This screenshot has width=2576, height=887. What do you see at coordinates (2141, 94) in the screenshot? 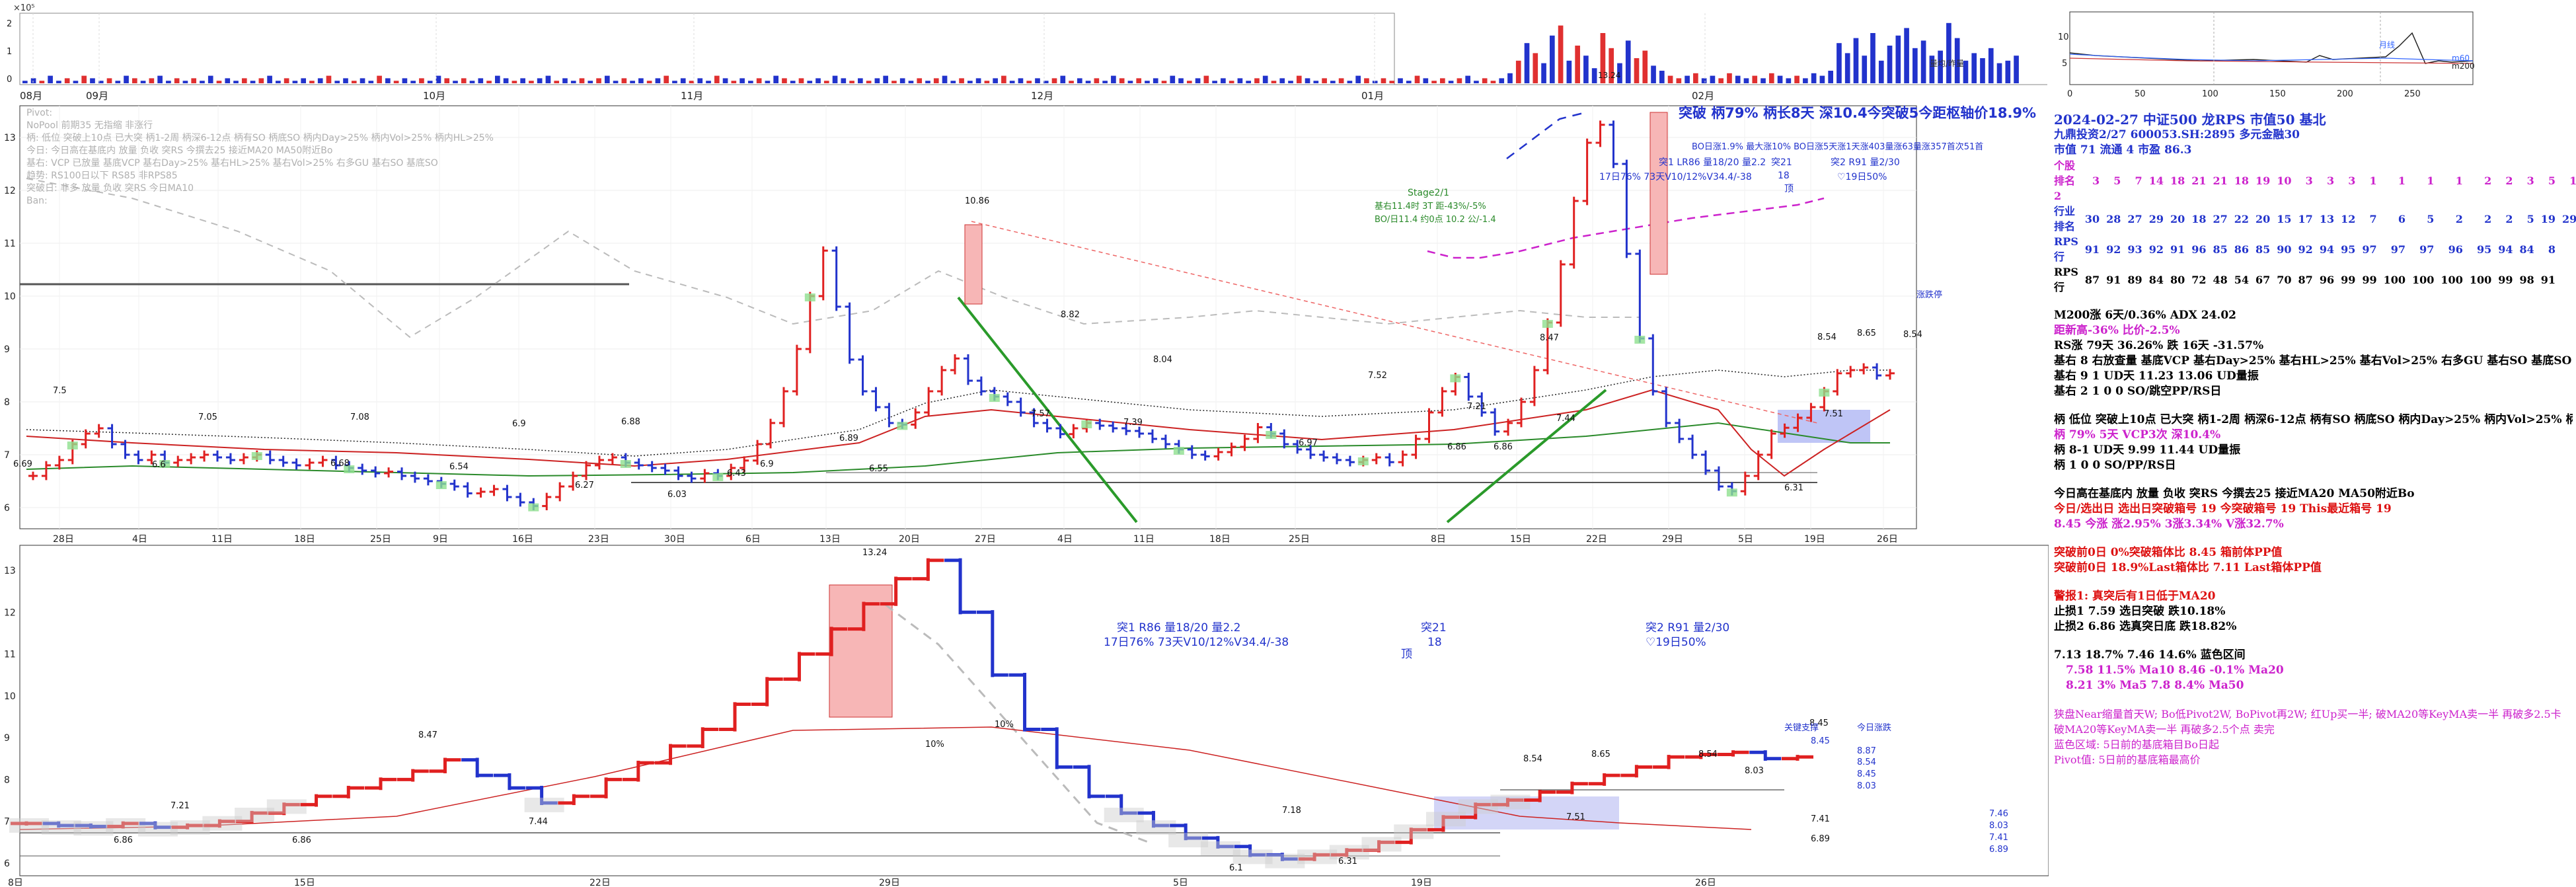
I see `overview-xtick: 50` at bounding box center [2141, 94].